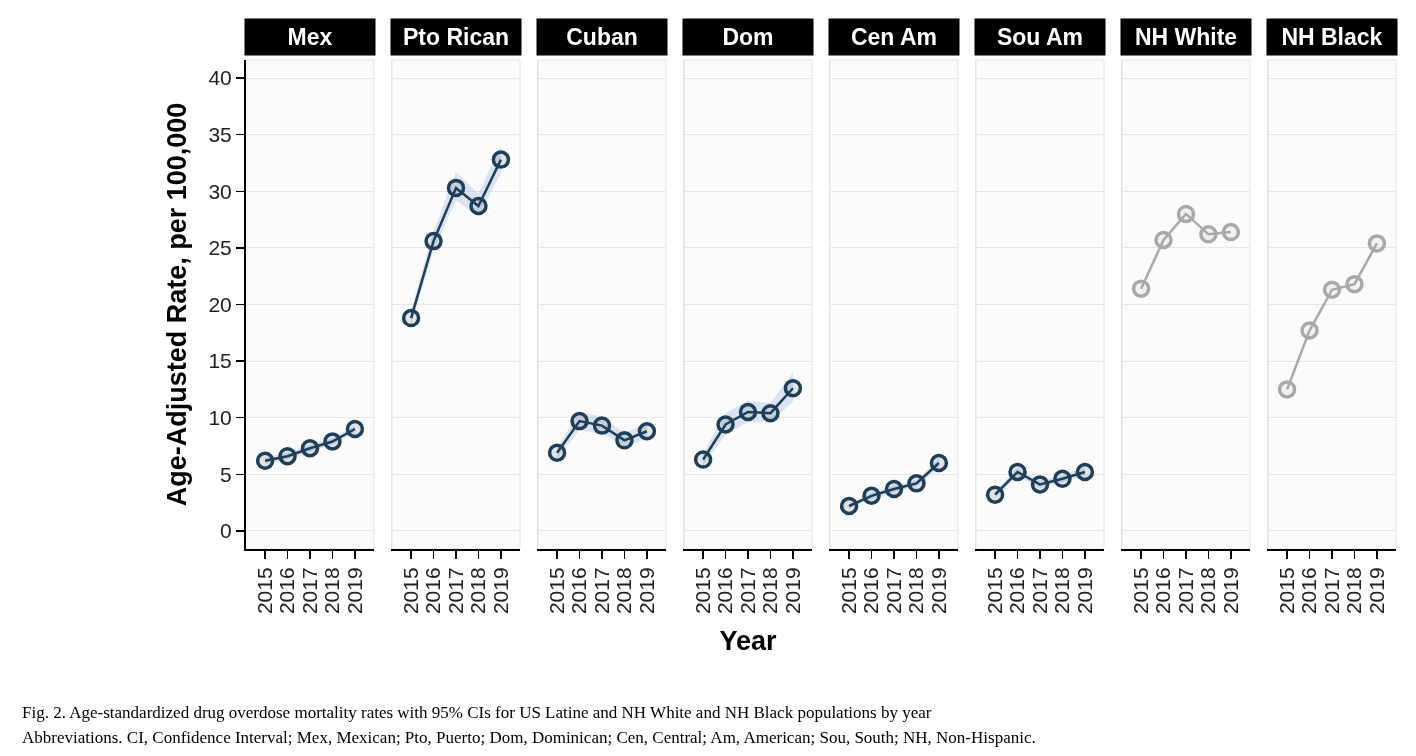 This screenshot has width=1416, height=756. Describe the element at coordinates (220, 191) in the screenshot. I see `y-tick-label: 30` at that location.